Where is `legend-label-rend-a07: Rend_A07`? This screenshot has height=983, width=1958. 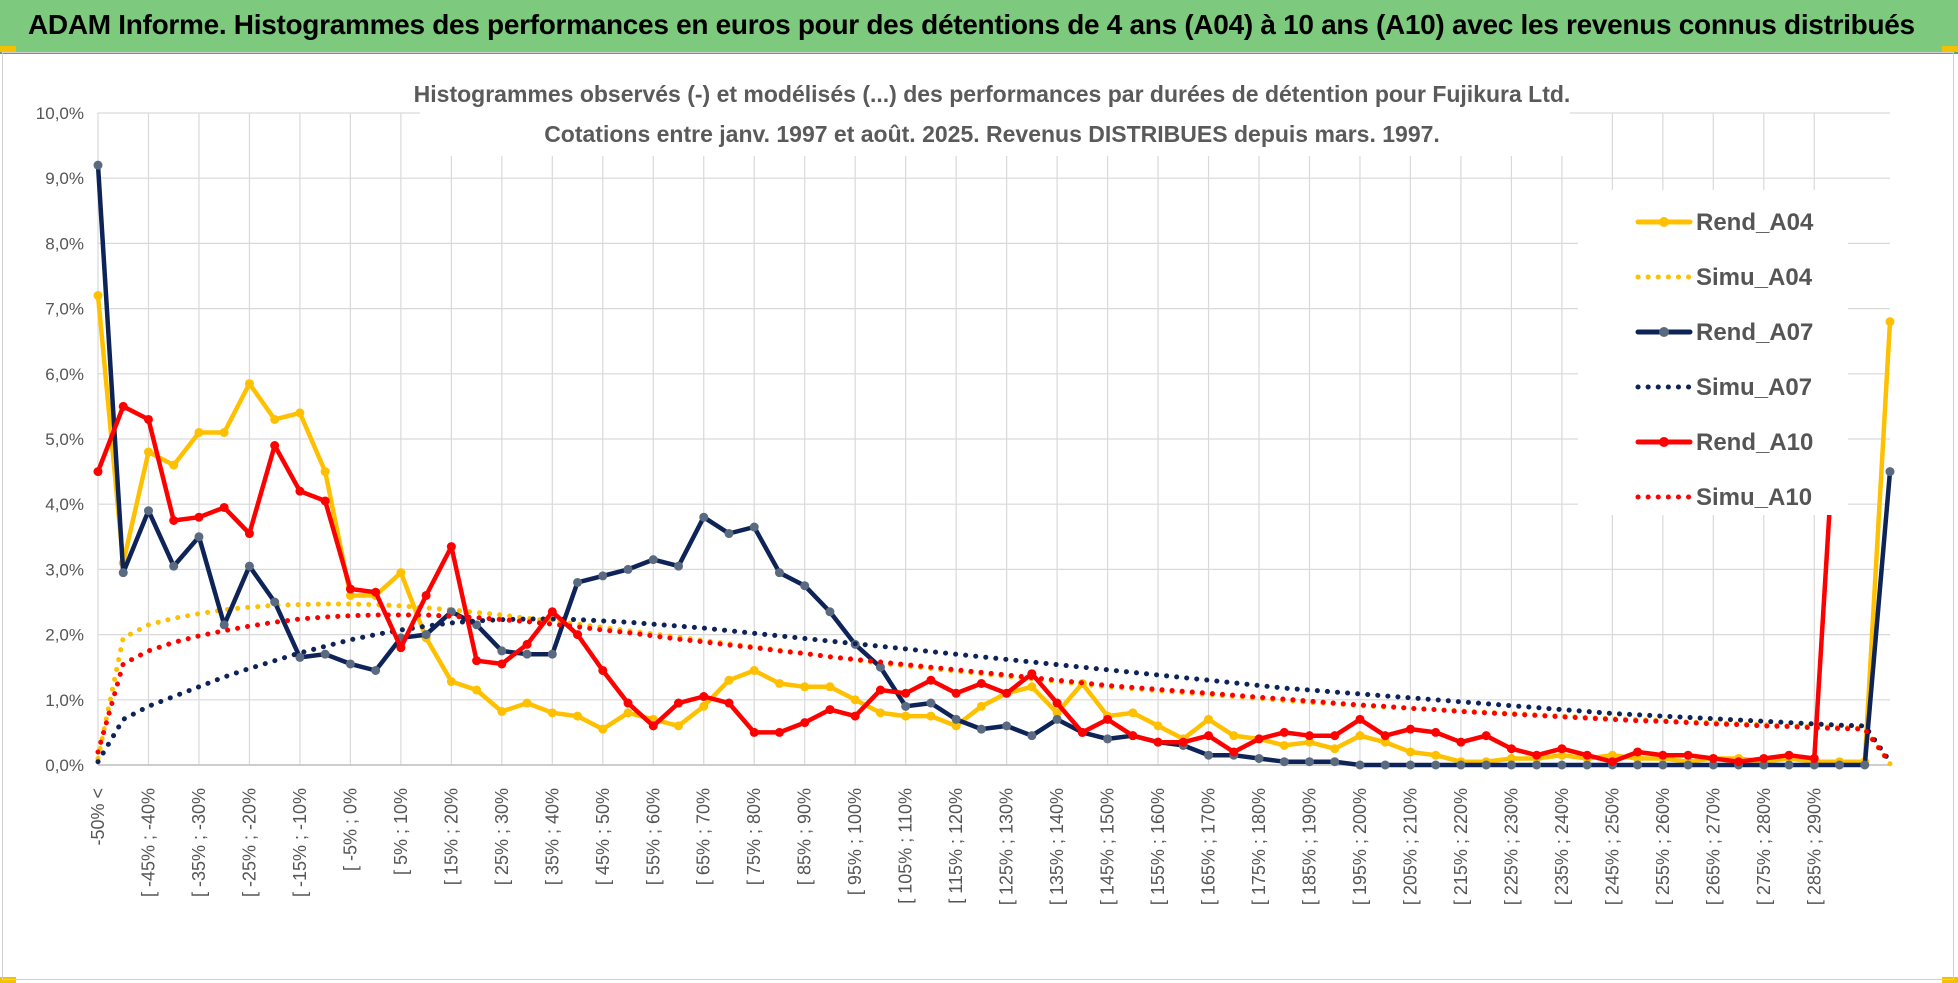 legend-label-rend-a07: Rend_A07 is located at coordinates (1754, 332).